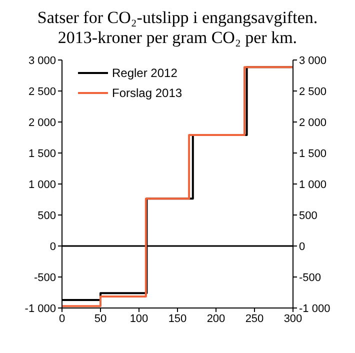  What do you see at coordinates (308, 216) in the screenshot?
I see `y2-tick-label: 500` at bounding box center [308, 216].